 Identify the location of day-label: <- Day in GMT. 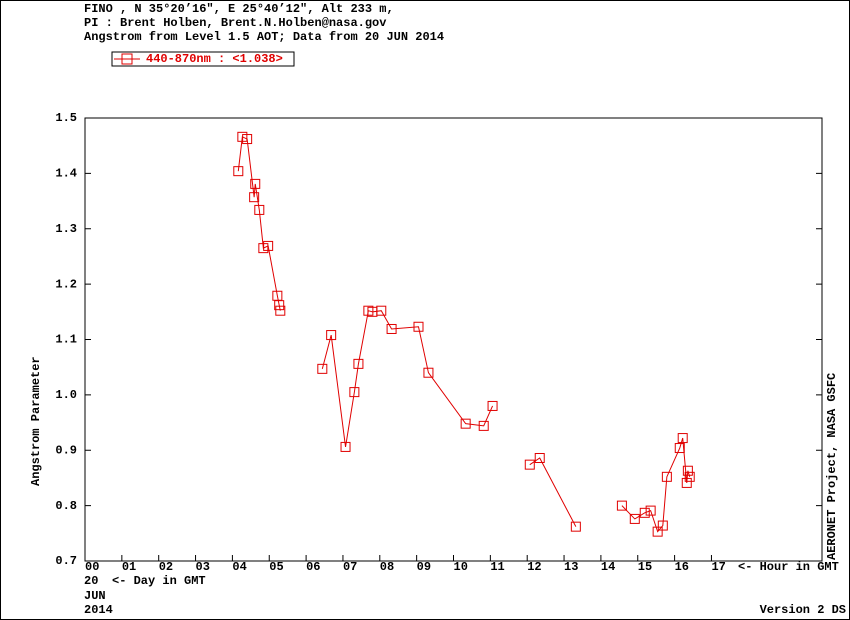
(159, 581).